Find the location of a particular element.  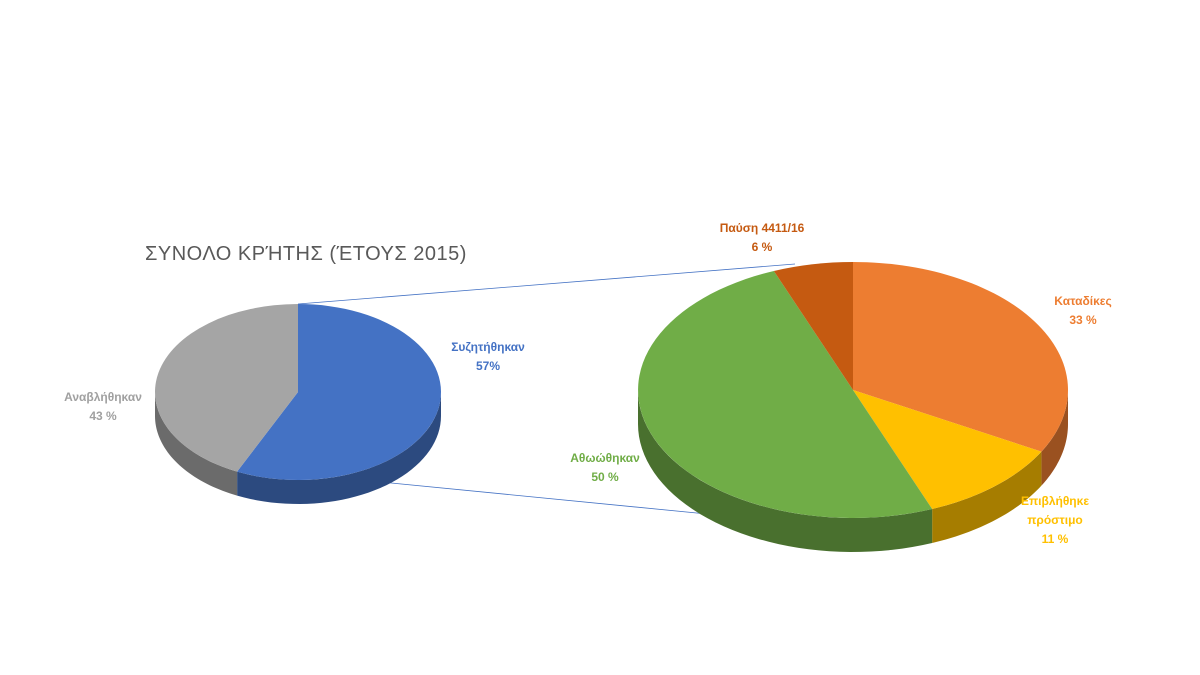

connector-line is located at coordinates (546, 284).